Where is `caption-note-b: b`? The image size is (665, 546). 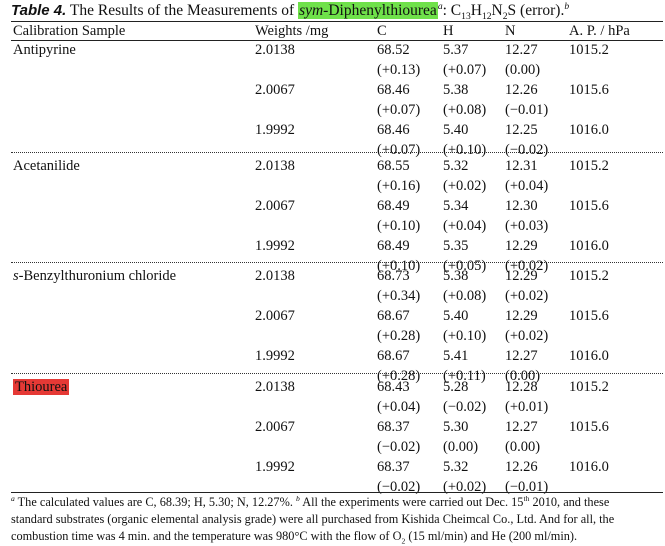
caption-note-b: b is located at coordinates (567, 6).